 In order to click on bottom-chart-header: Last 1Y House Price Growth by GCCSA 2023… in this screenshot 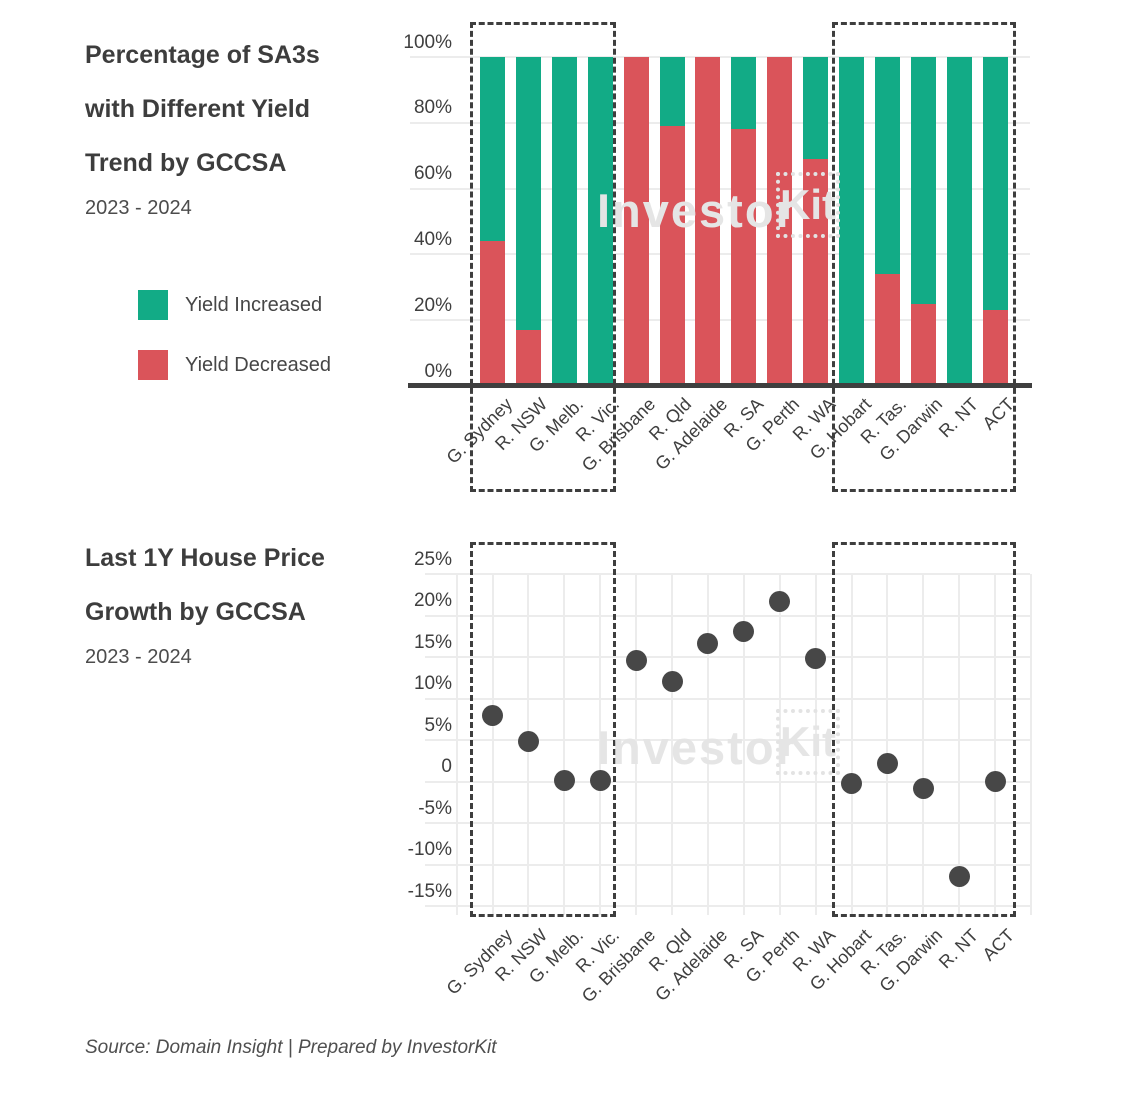, I will do `click(205, 601)`.